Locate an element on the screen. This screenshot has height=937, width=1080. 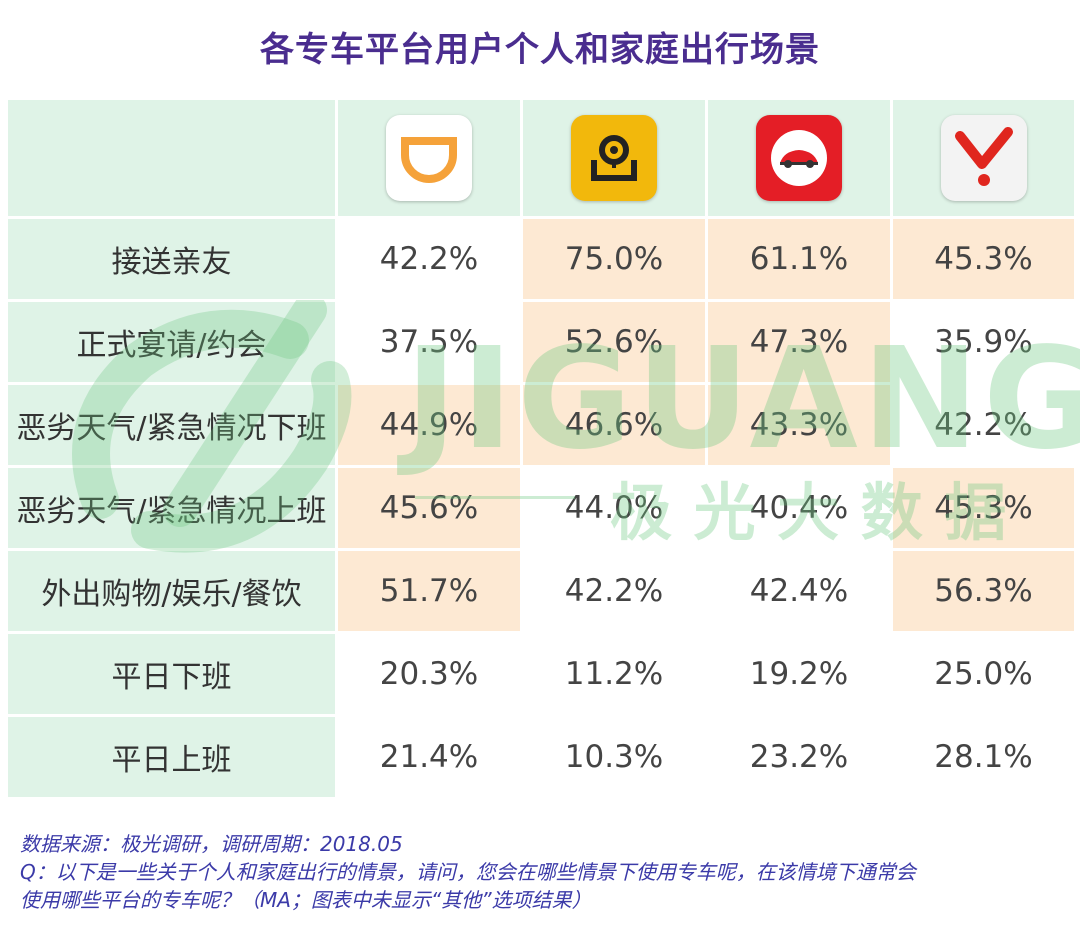
source-note: 数据来源：极光调研，调研周期：2018.05 is located at coordinates (211, 844).